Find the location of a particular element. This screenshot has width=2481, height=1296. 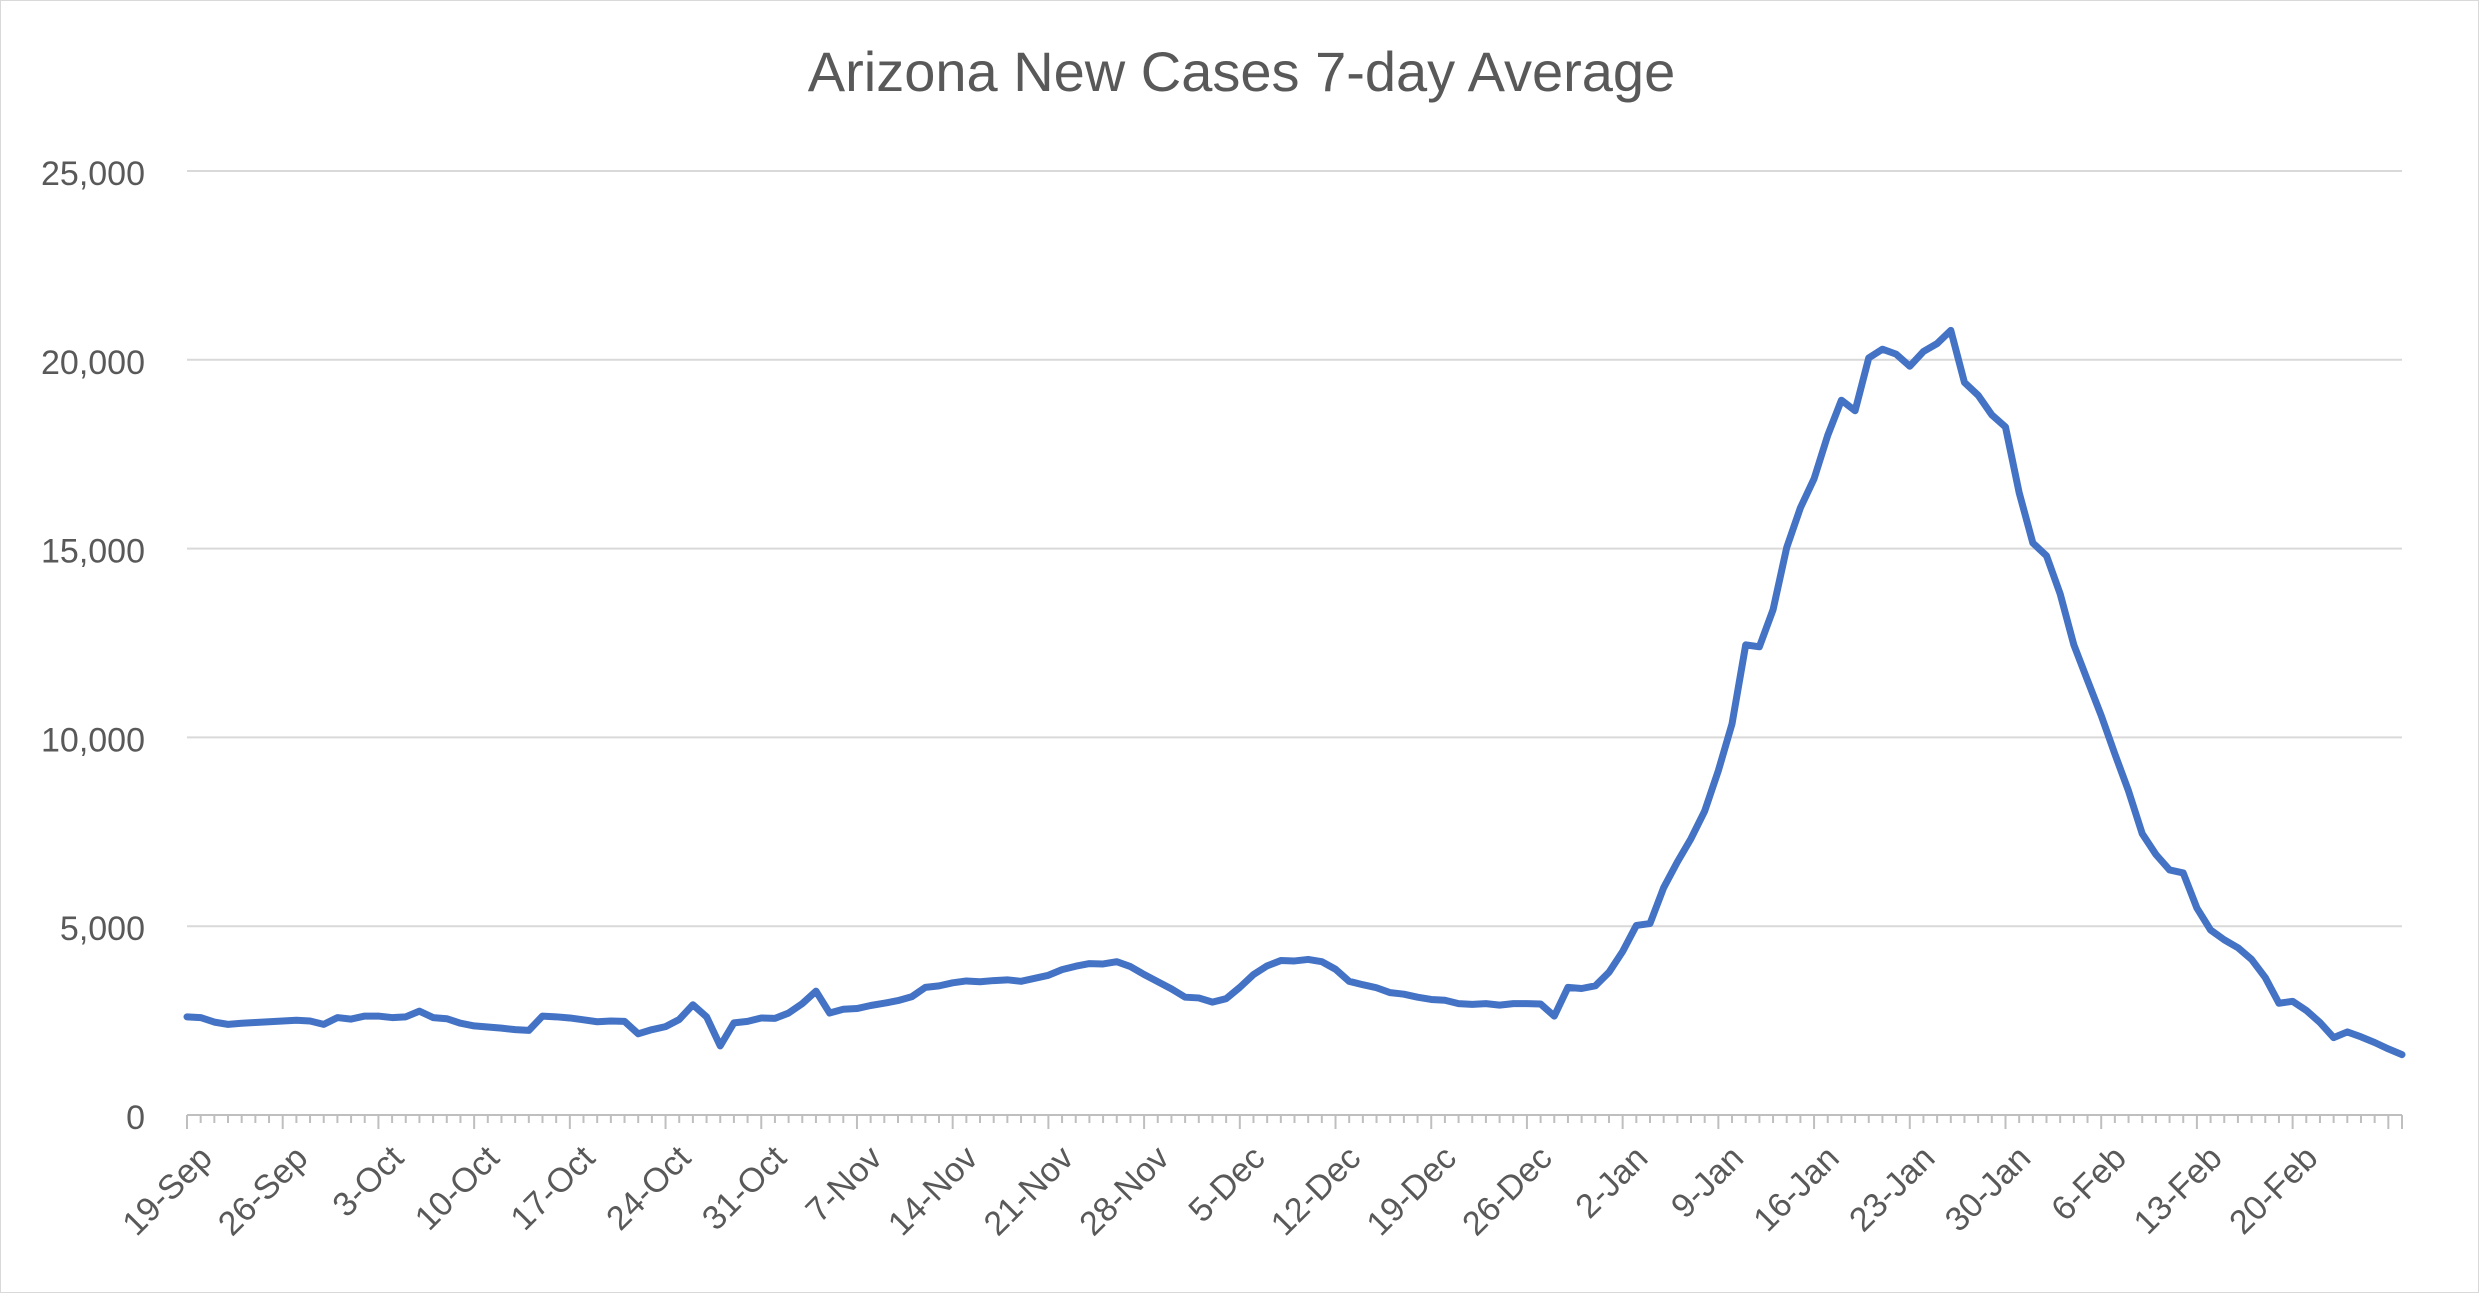

x-tick-label: 9-Jan is located at coordinates (1707, 1182).